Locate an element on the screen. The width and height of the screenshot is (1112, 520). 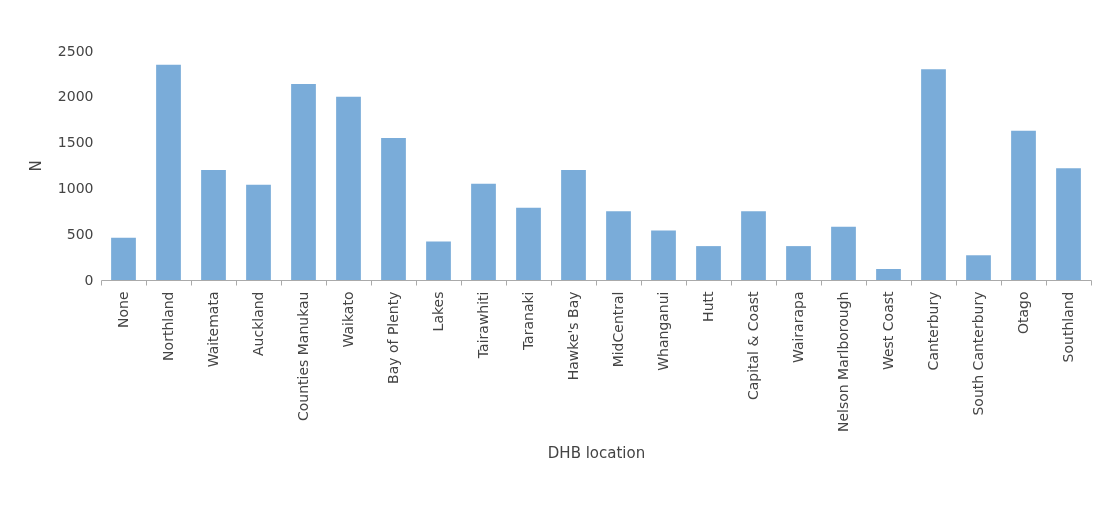
y-tick-label: 1500 is located at coordinates (75, 142).